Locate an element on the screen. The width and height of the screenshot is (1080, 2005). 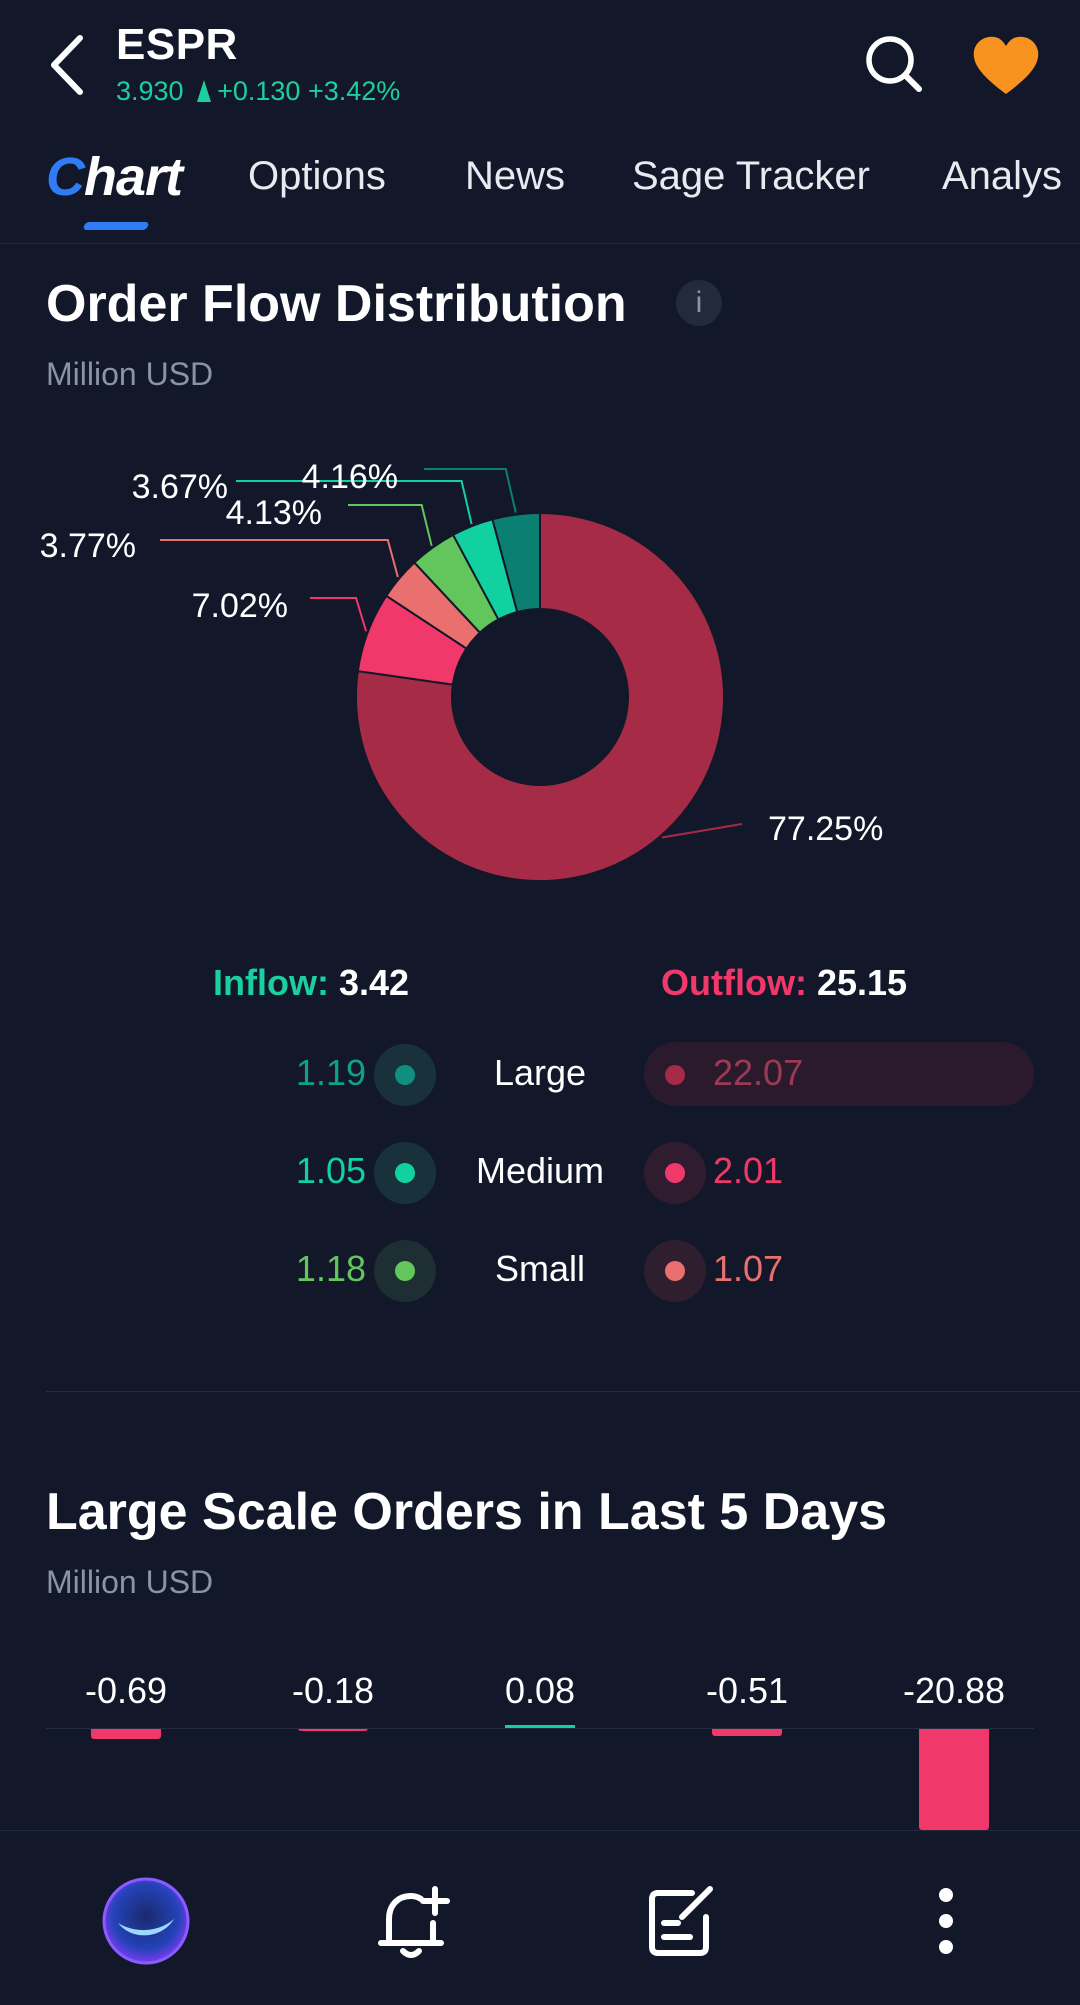
heart-icon is located at coordinates (1006, 65).